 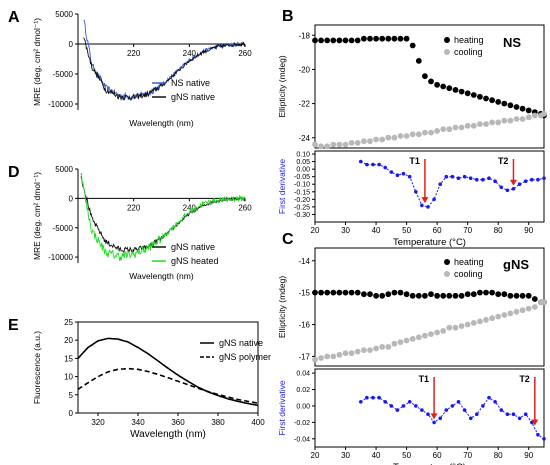 I want to click on x-tick-label: 340, so click(x=138, y=422).